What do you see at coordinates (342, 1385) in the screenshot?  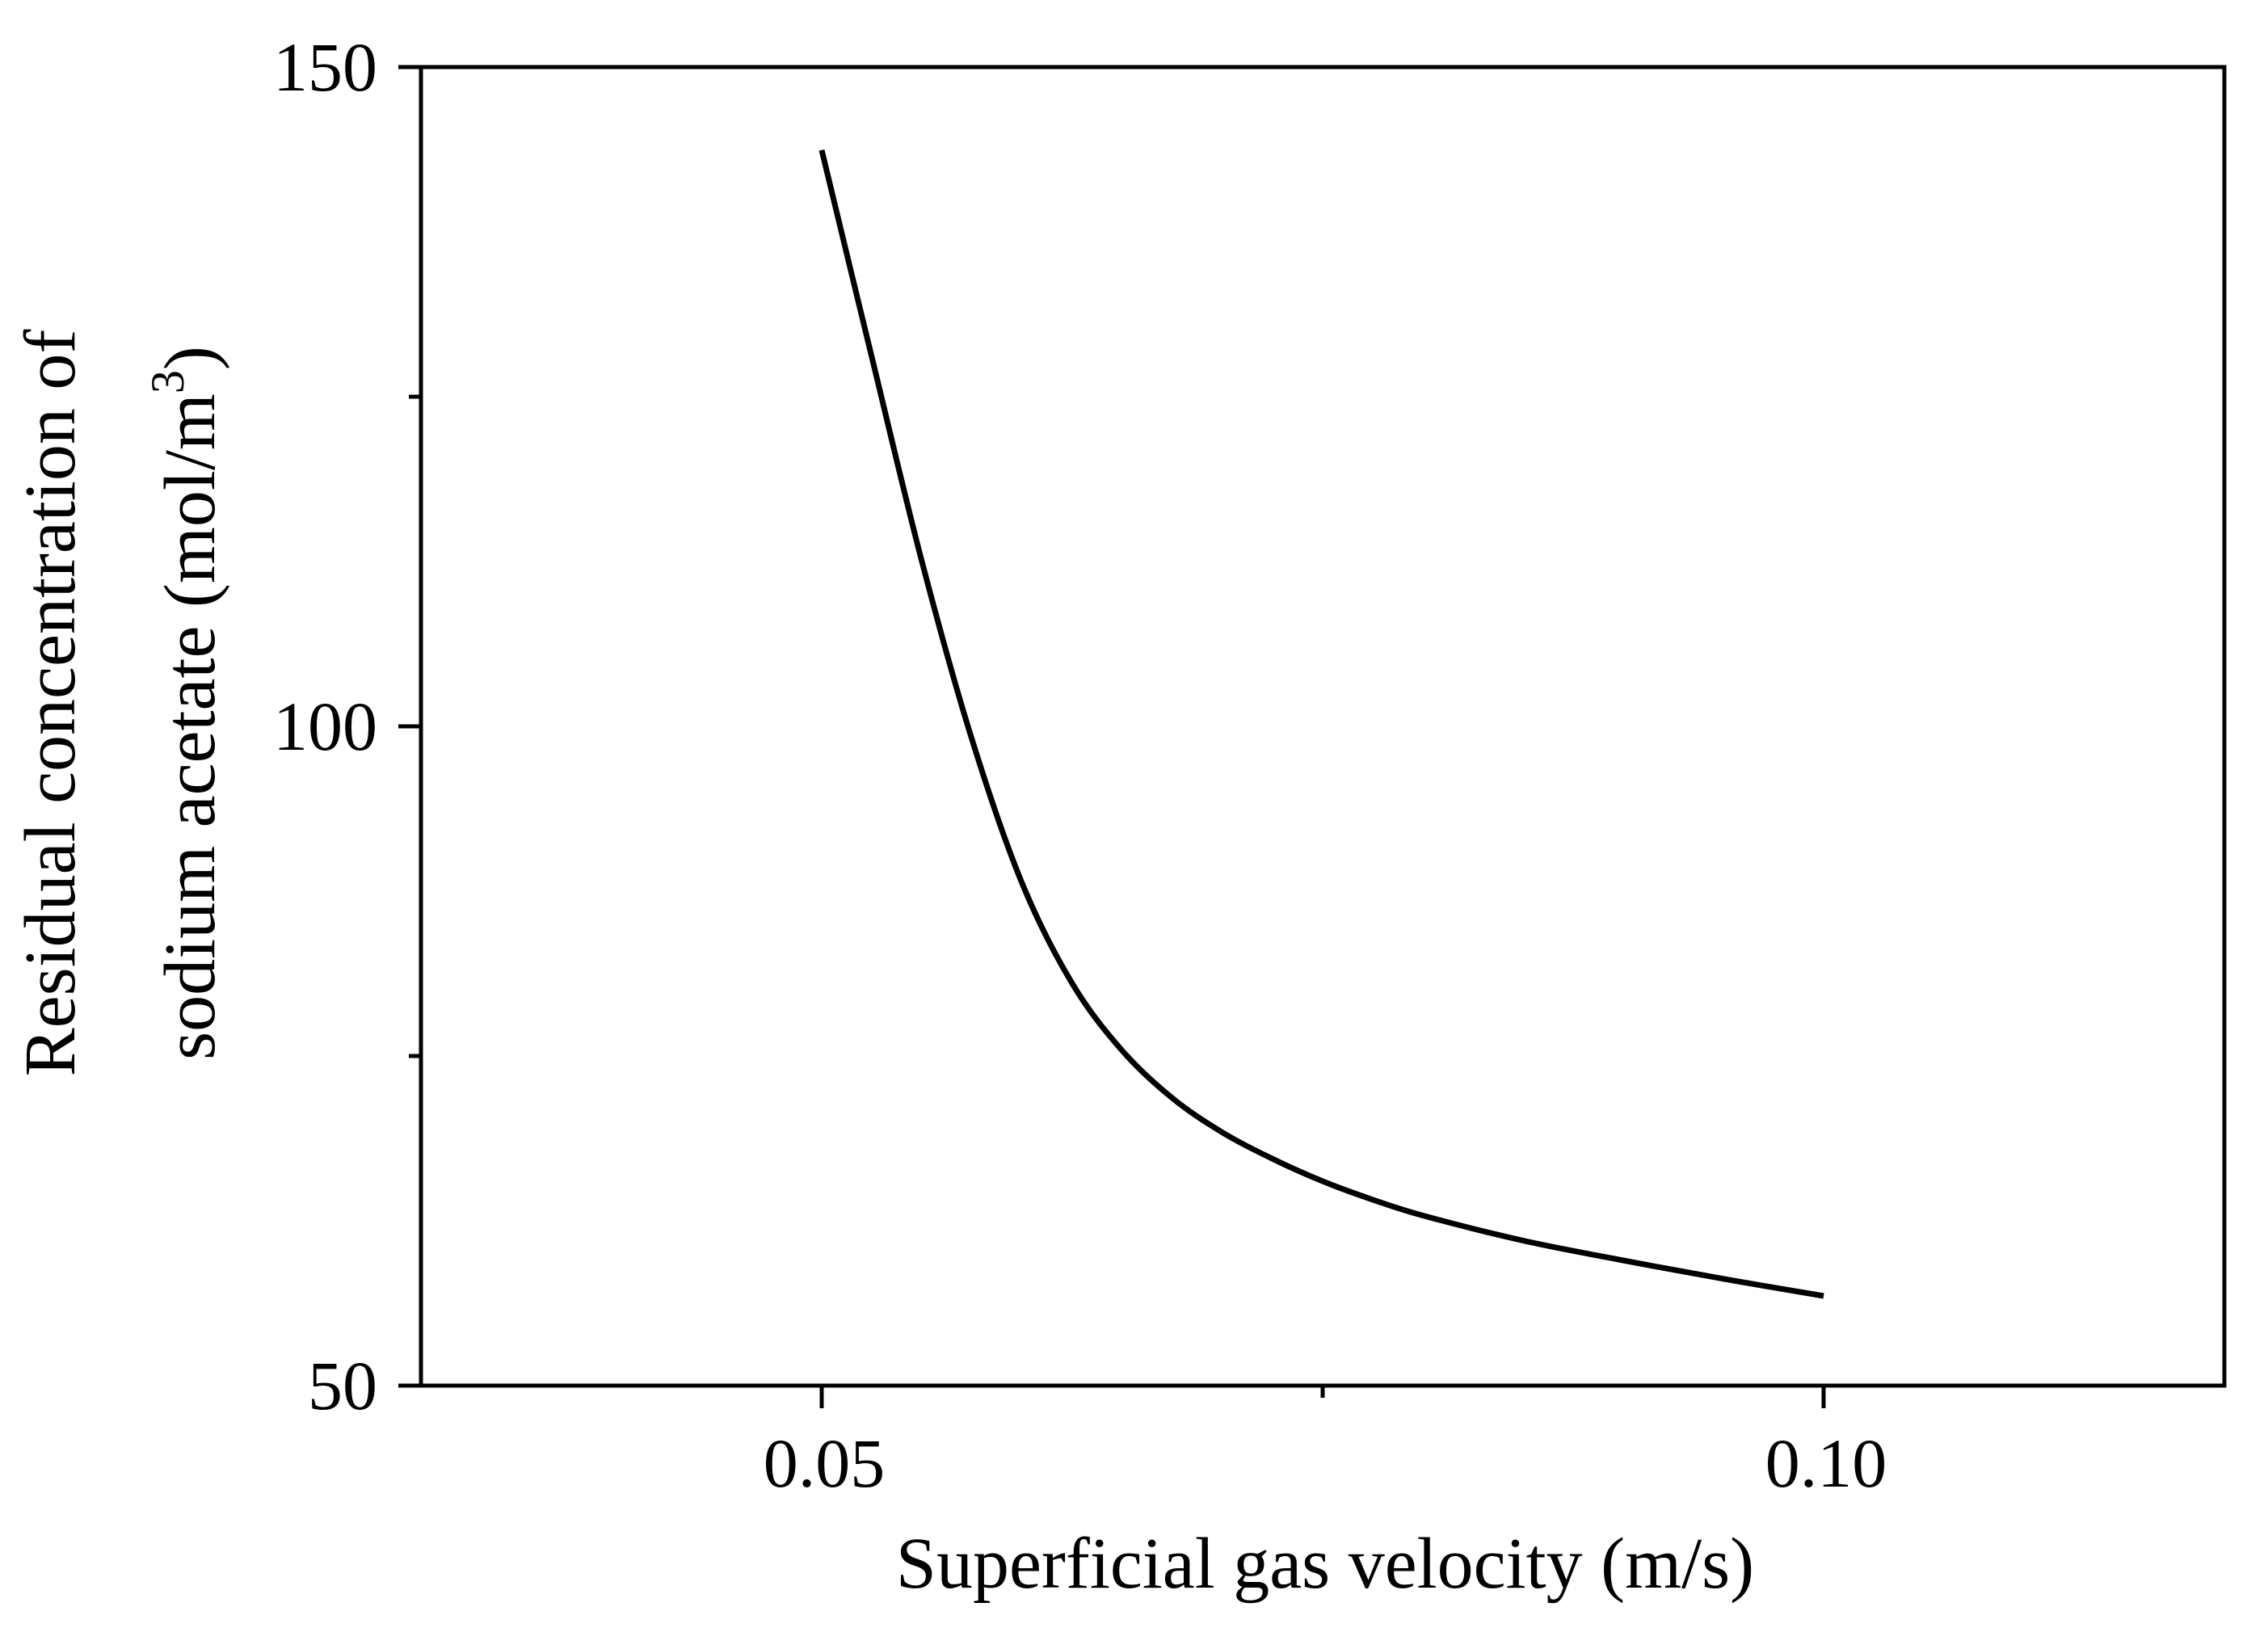 I see `y-tick-label-50: 50` at bounding box center [342, 1385].